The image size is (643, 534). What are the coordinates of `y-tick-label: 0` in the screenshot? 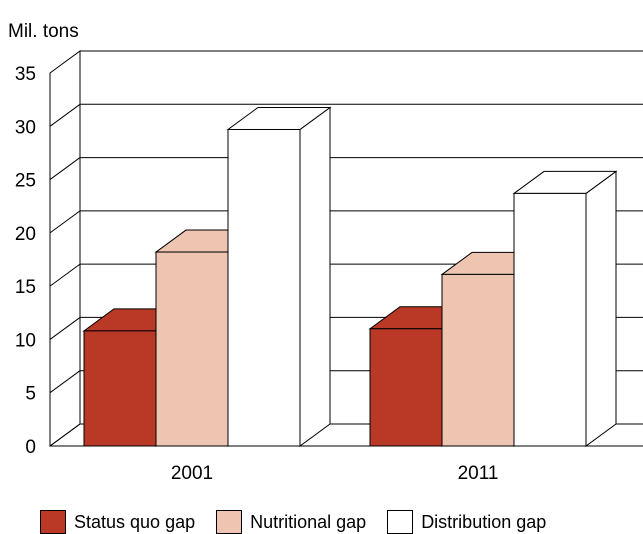 It's located at (30, 447).